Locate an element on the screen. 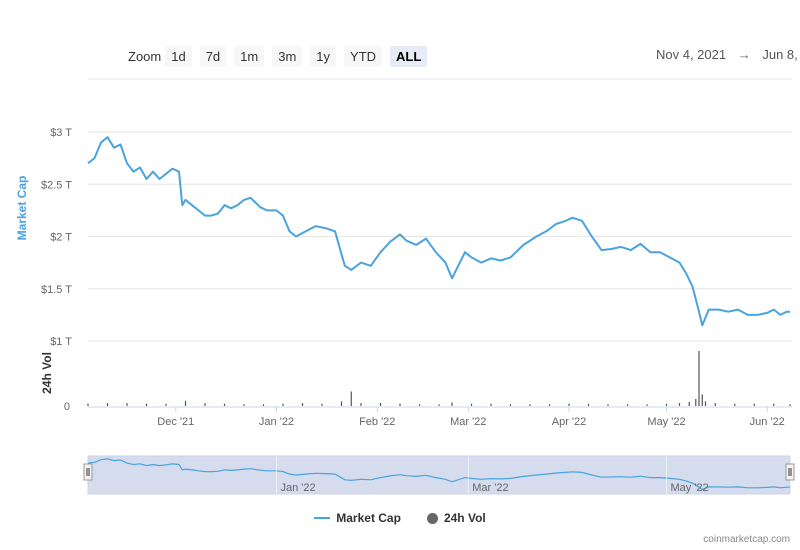 The image size is (800, 550). date-arrow-icon: → is located at coordinates (744, 54).